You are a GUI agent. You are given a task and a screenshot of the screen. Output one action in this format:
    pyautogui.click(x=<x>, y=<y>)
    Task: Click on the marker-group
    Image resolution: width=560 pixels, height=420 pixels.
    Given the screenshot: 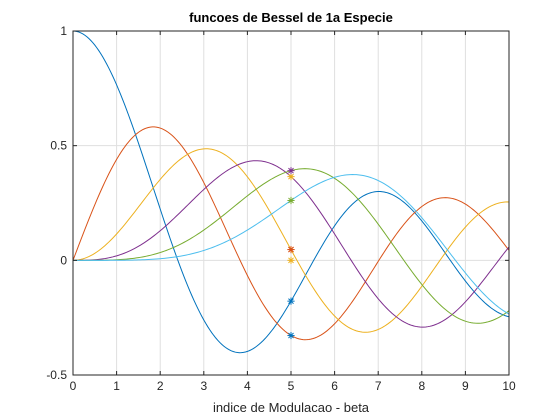 What is the action you would take?
    pyautogui.click(x=291, y=253)
    